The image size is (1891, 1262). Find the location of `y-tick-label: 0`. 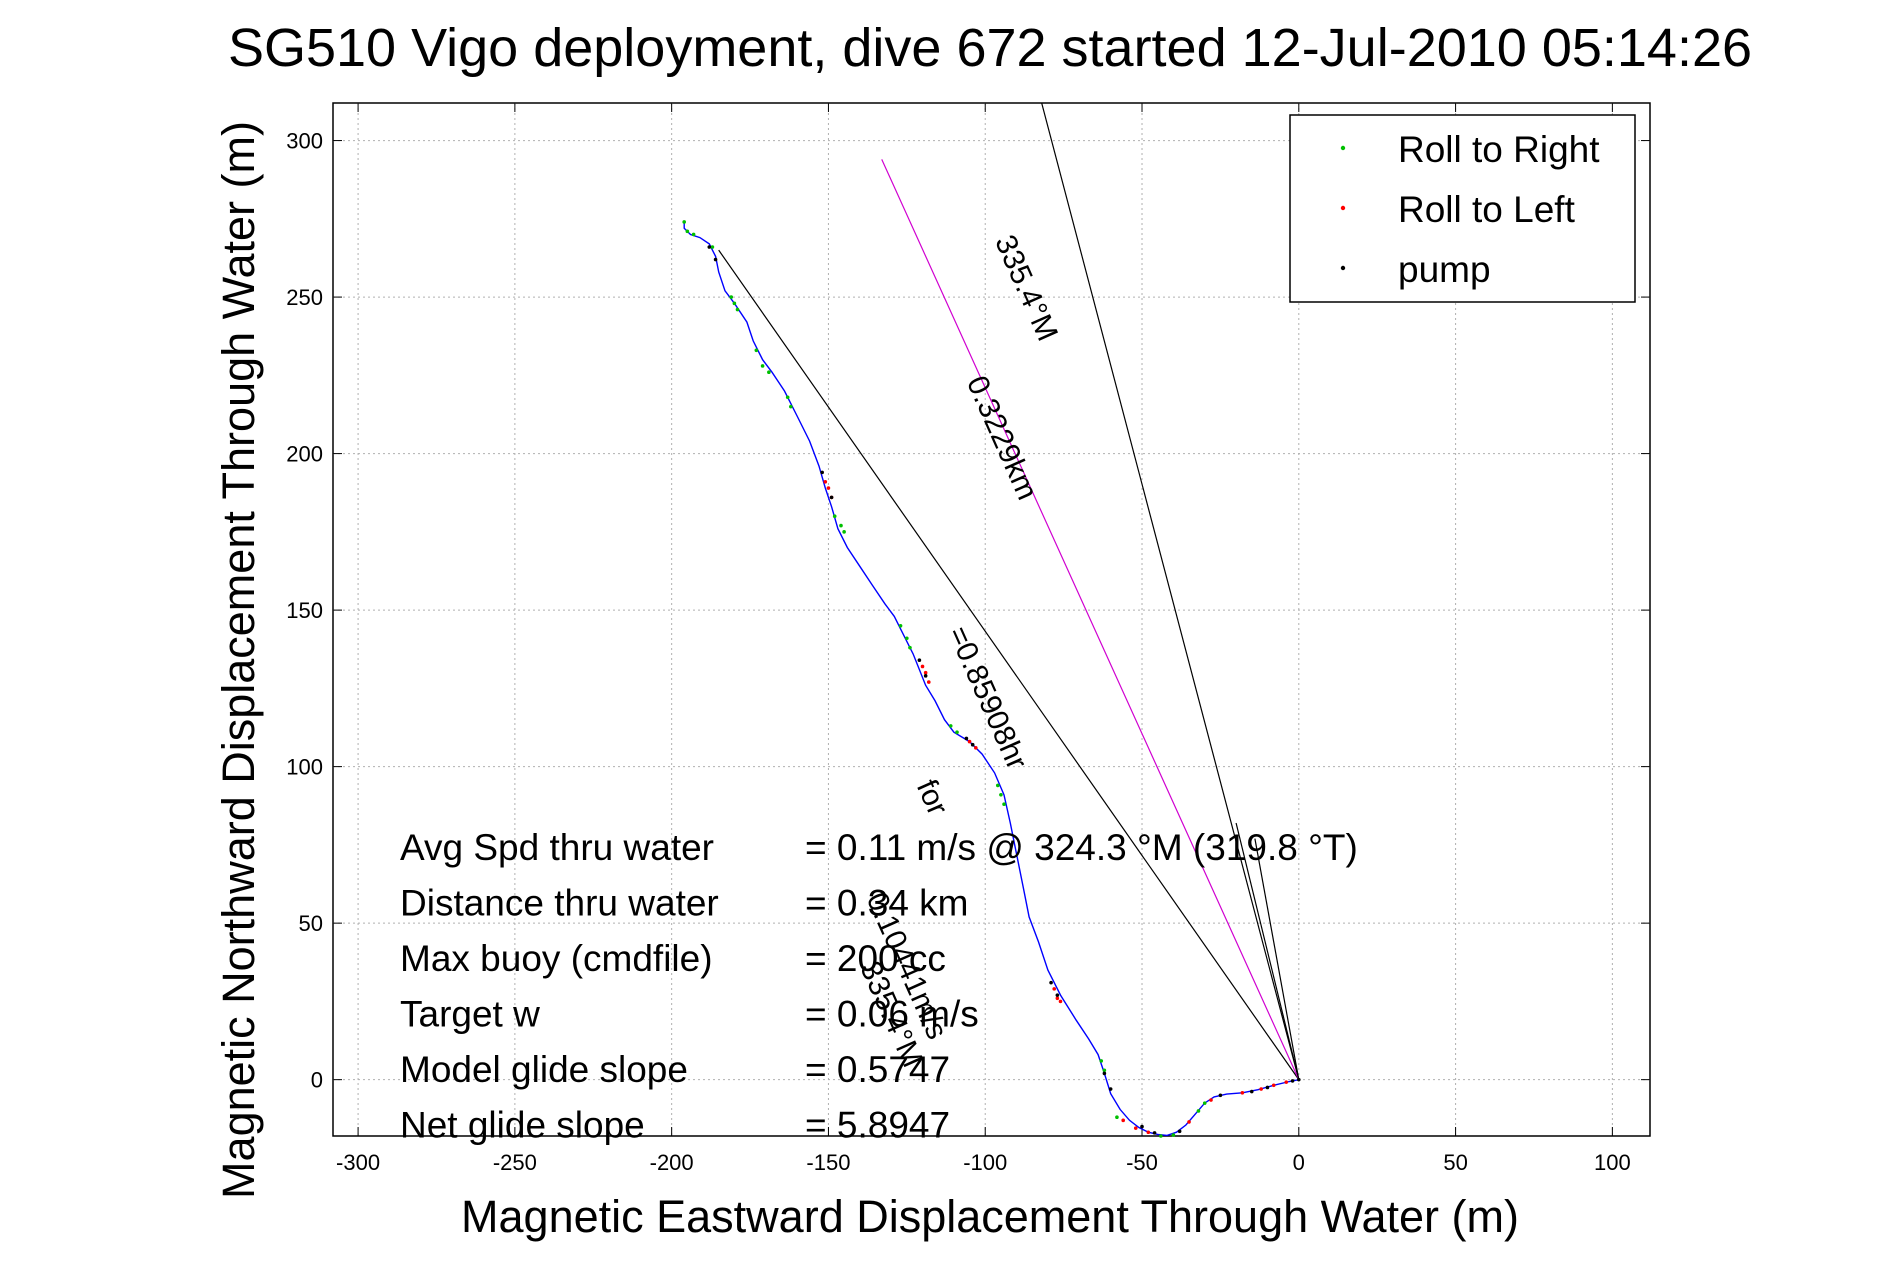

y-tick-label: 0 is located at coordinates (317, 1080).